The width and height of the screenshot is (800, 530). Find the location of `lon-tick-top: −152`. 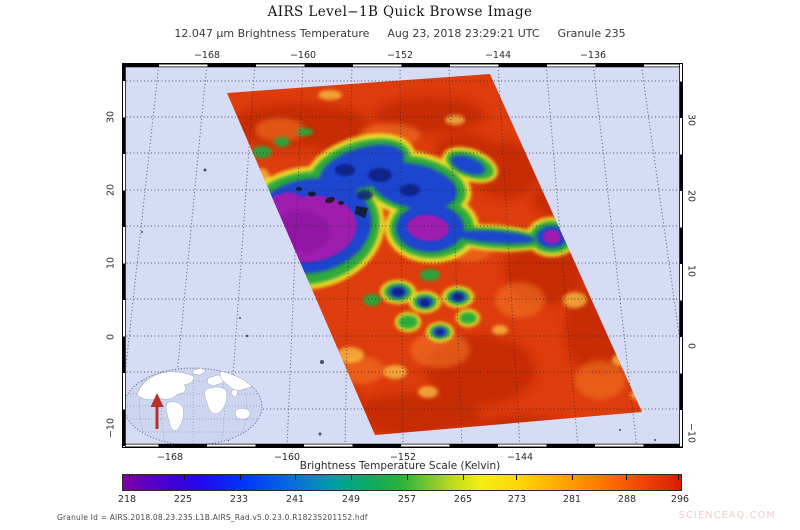

lon-tick-top: −152 is located at coordinates (400, 55).